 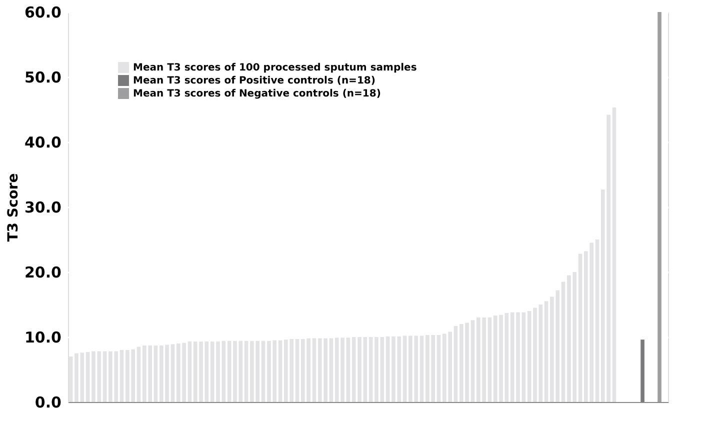 What do you see at coordinates (43, 273) in the screenshot?
I see `y-tick-label: 20.0` at bounding box center [43, 273].